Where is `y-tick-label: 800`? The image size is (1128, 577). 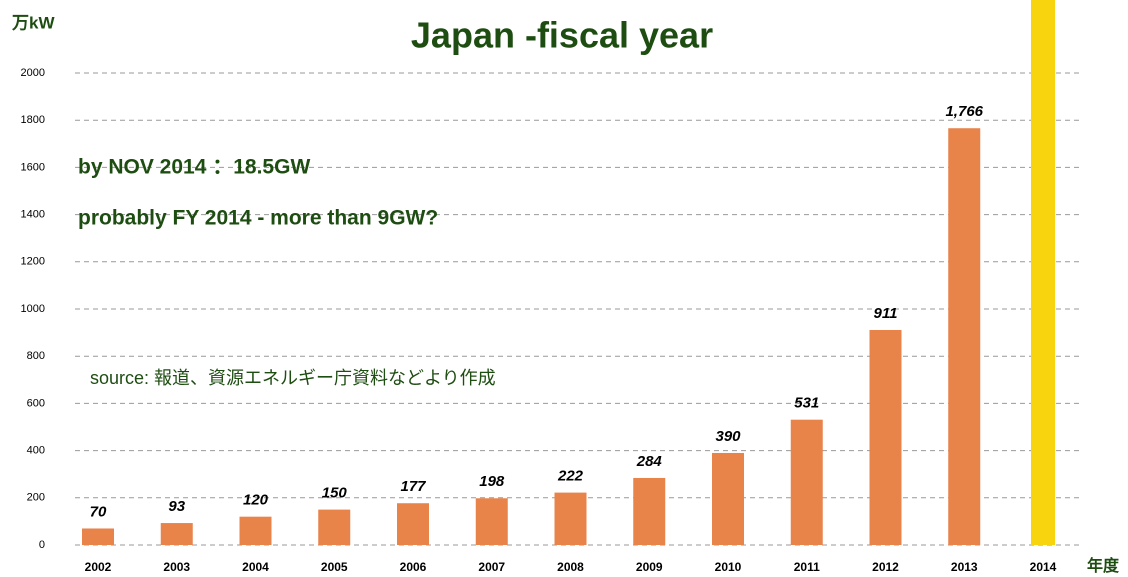 y-tick-label: 800 is located at coordinates (36, 356).